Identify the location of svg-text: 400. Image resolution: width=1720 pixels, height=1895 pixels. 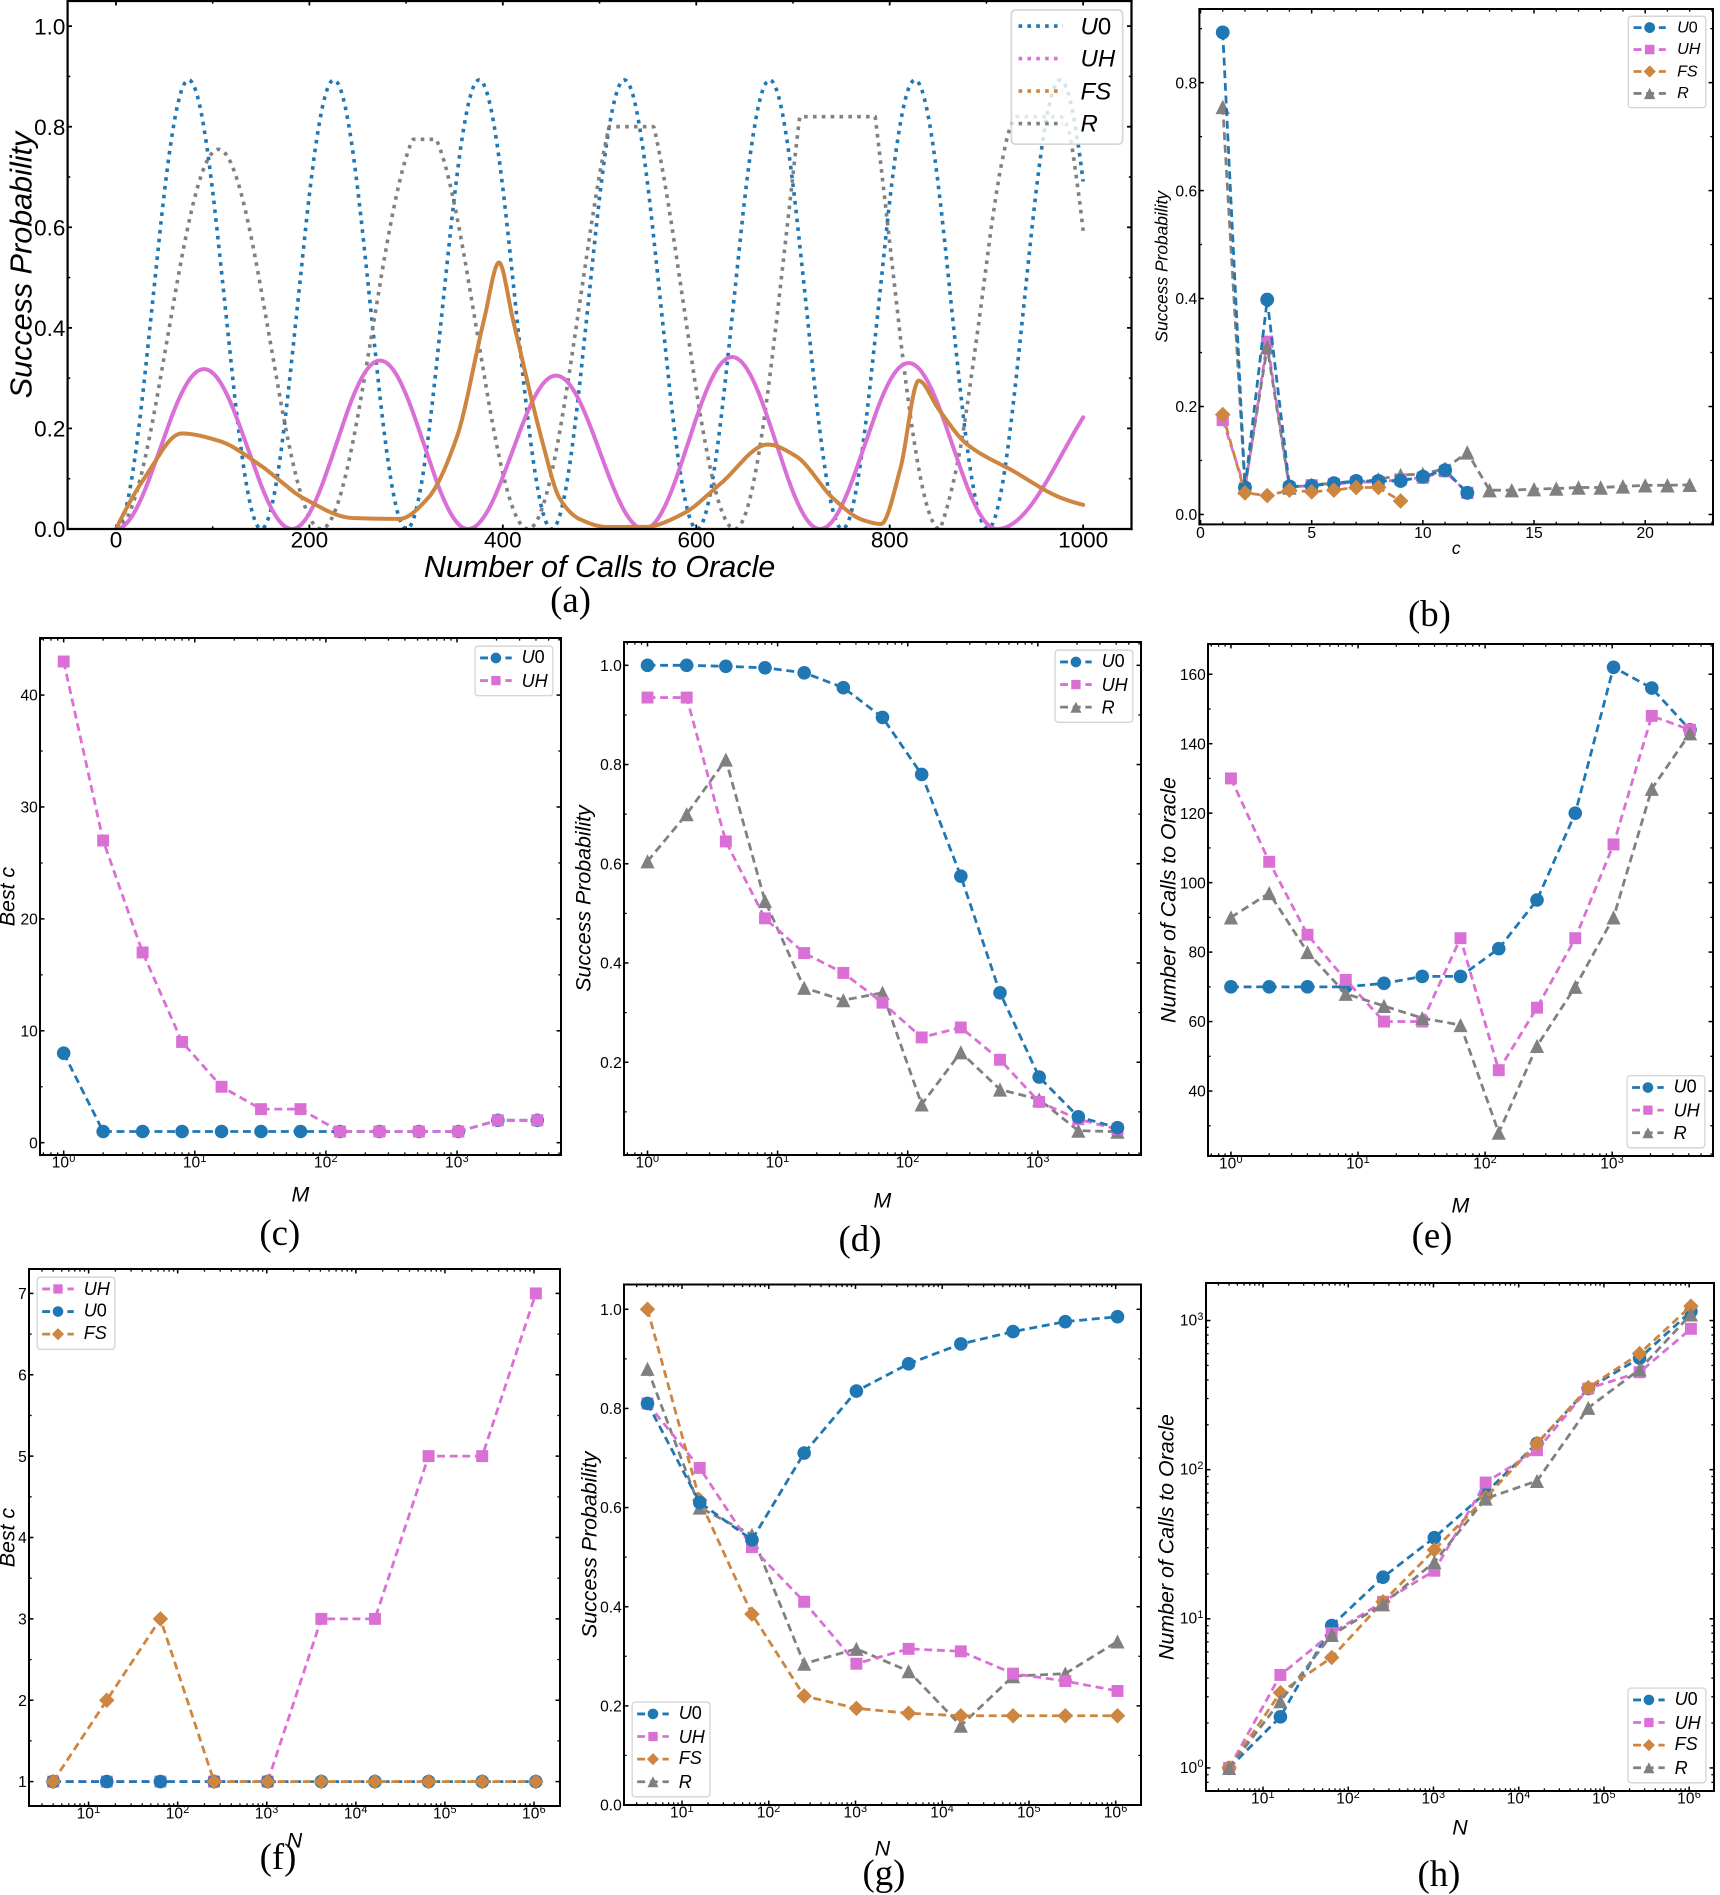
(503, 540).